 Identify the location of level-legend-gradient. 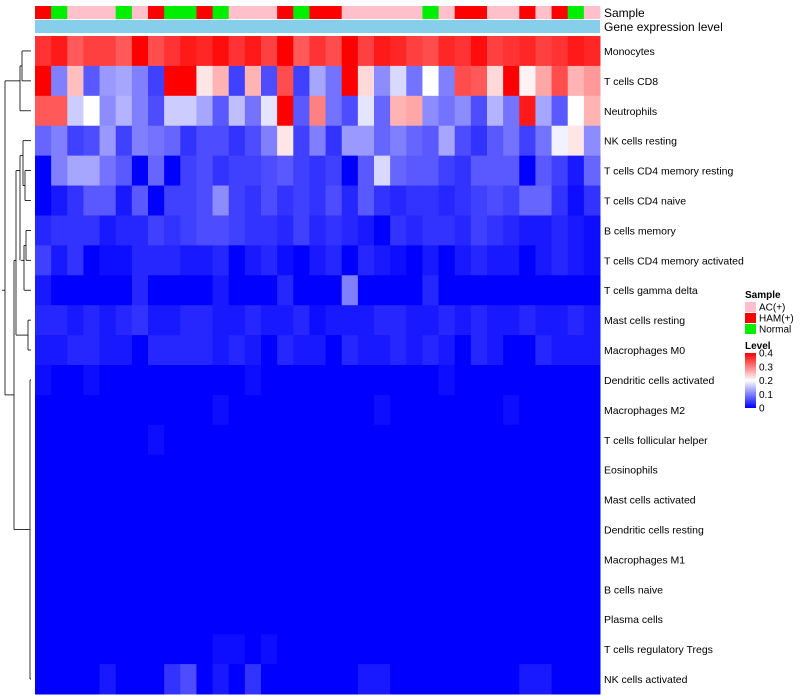
(750, 380).